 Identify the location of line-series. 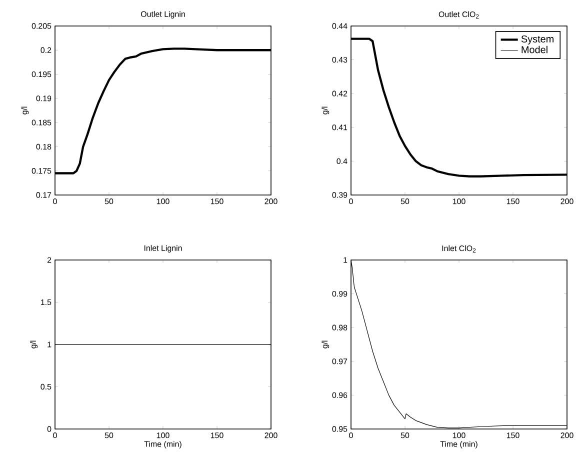
(459, 344).